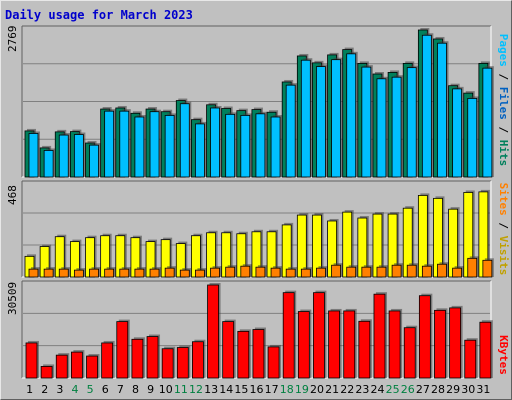 This screenshot has width=512, height=400. I want to click on kbytes-legend-part: KBytes, so click(503, 355).